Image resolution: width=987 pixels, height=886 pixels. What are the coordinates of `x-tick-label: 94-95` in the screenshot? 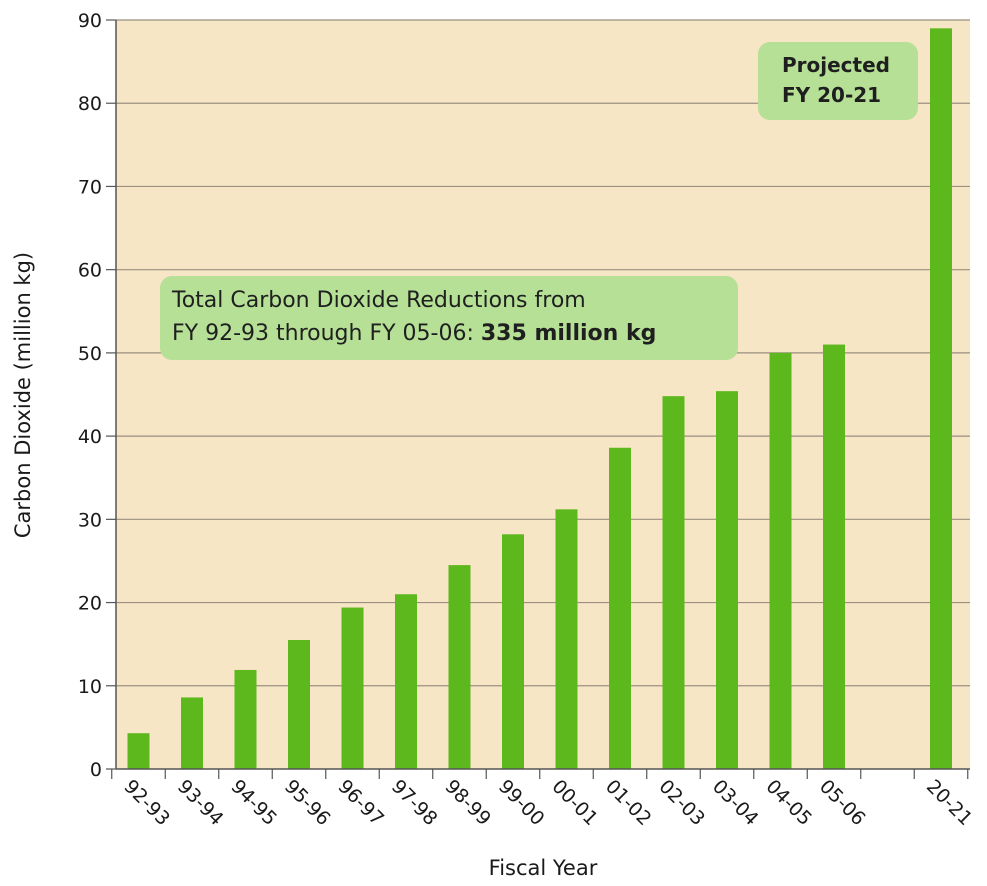 It's located at (253, 802).